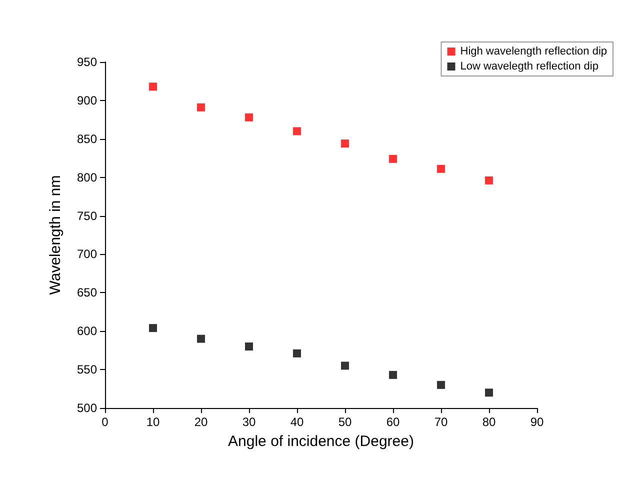 The height and width of the screenshot is (481, 641). I want to click on x-tick-label: 20, so click(201, 422).